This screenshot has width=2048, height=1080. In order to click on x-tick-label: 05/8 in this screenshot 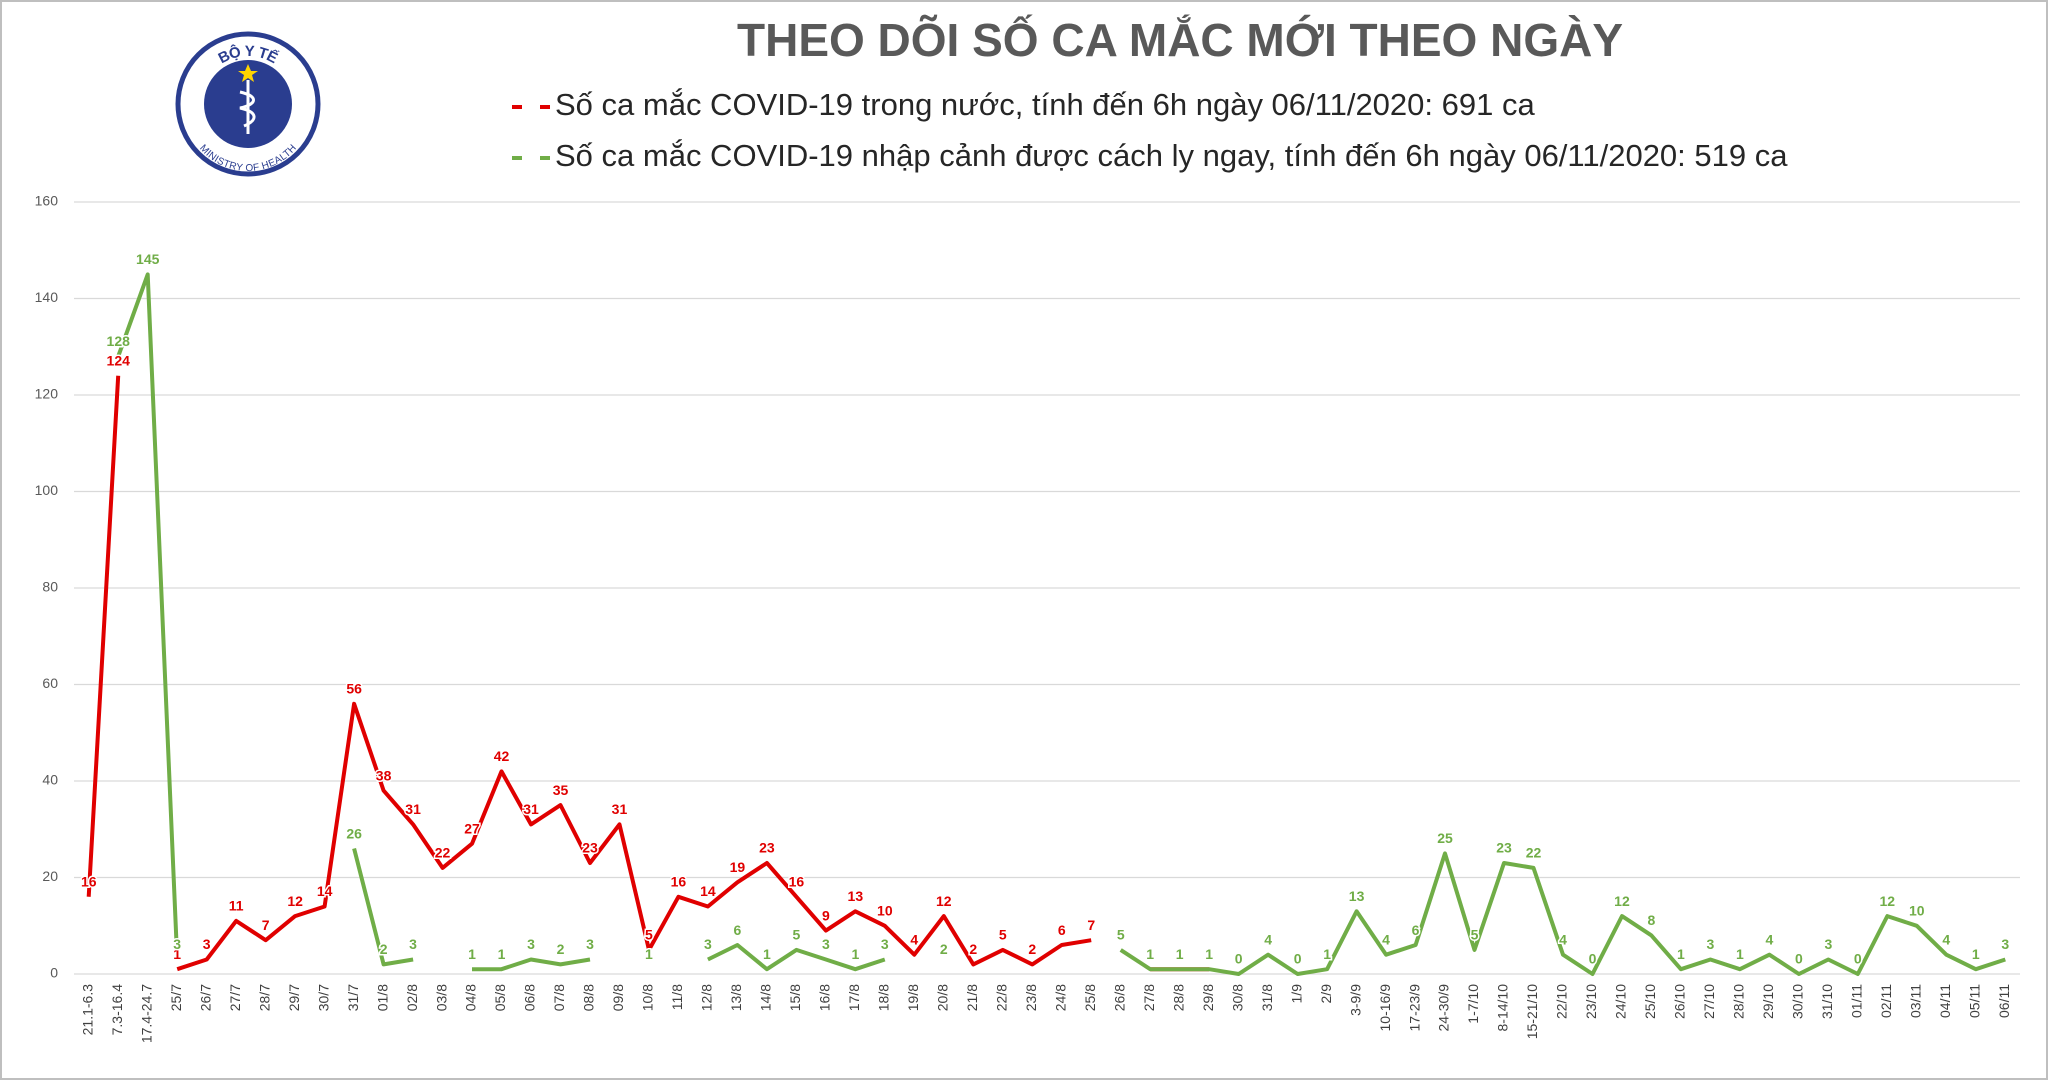, I will do `click(500, 997)`.